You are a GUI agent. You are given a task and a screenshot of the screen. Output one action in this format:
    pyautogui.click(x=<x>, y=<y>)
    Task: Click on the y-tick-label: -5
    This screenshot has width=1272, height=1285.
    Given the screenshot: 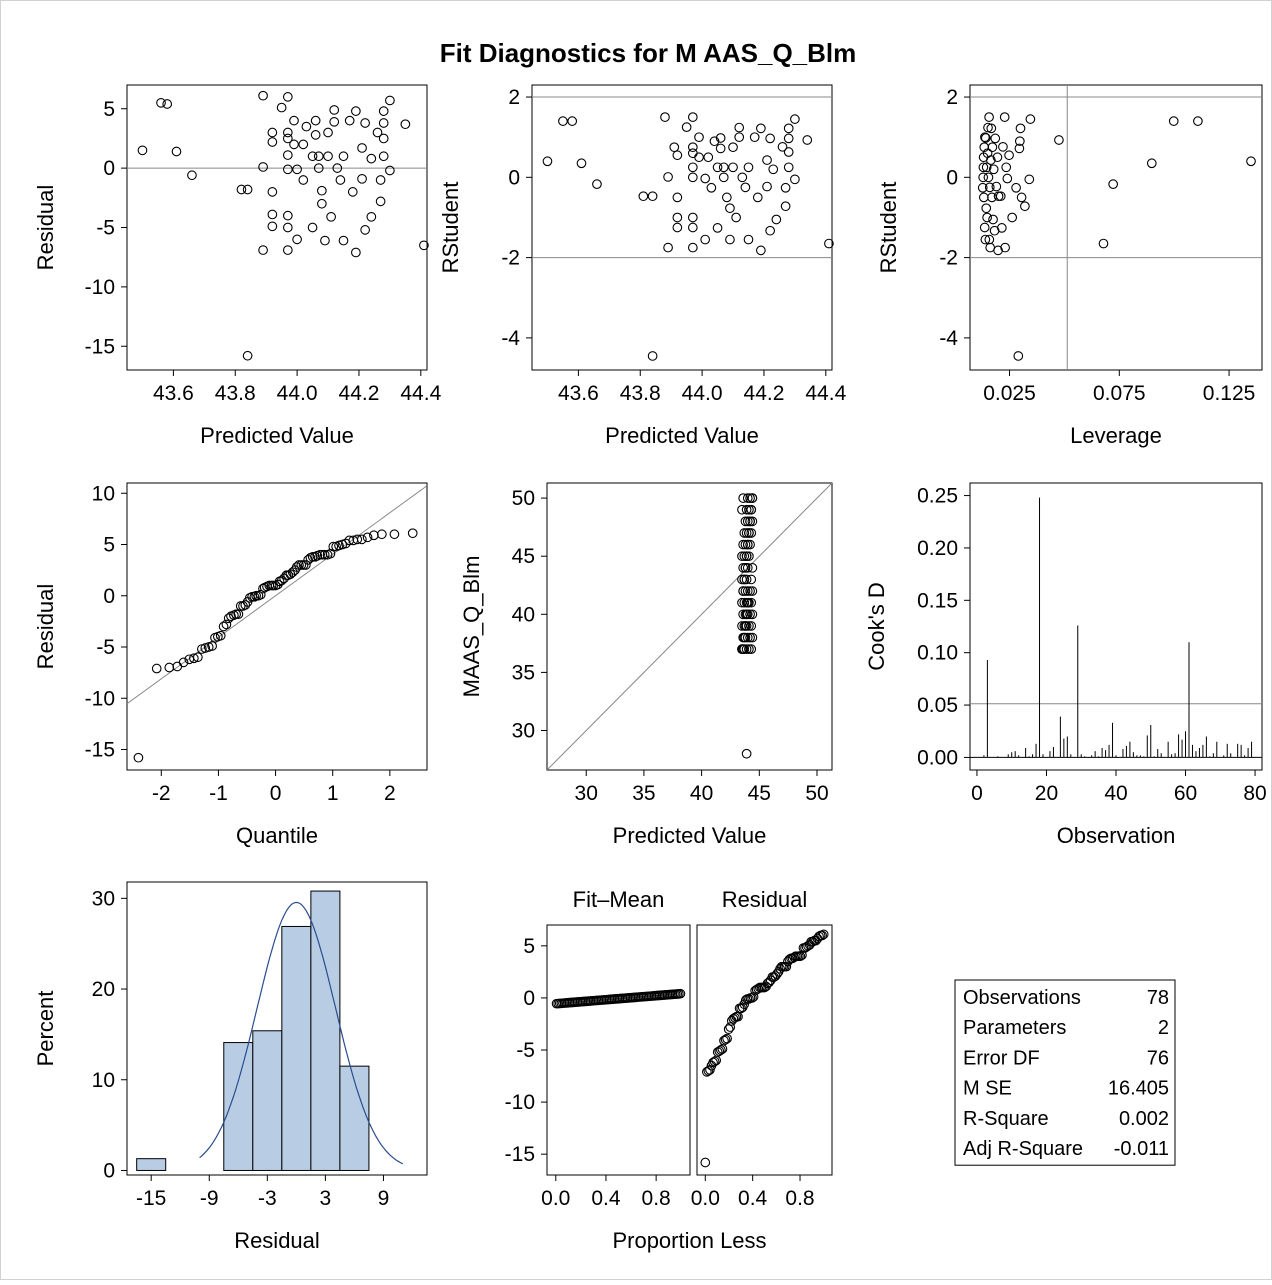 What is the action you would take?
    pyautogui.click(x=105, y=228)
    